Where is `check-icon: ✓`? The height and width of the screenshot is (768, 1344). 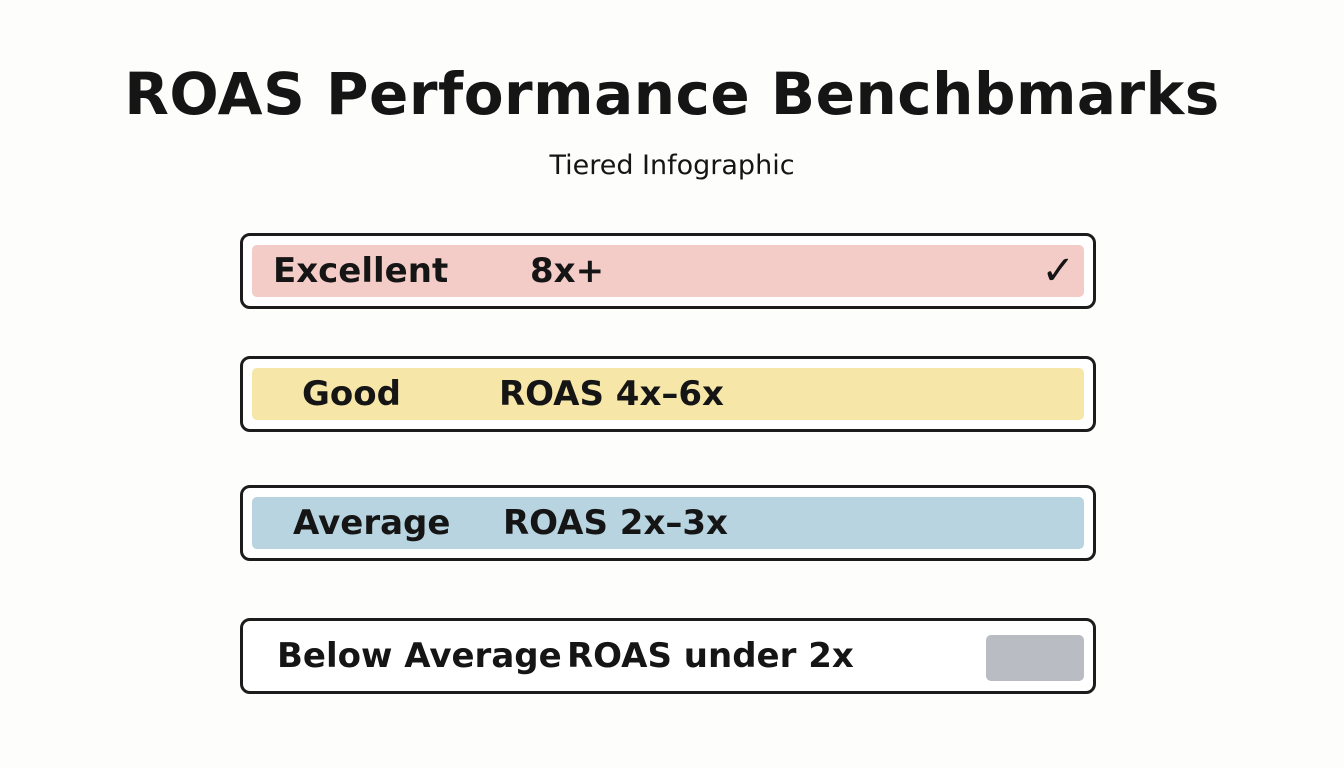 check-icon: ✓ is located at coordinates (1058, 271).